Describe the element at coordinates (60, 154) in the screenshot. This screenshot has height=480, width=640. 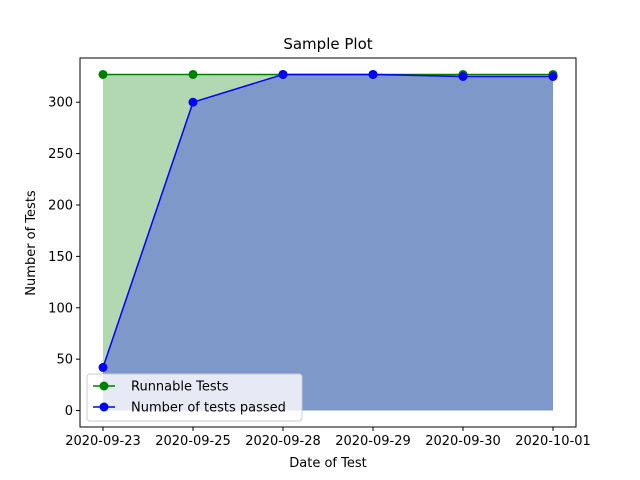
I see `y-tick-label: 250` at that location.